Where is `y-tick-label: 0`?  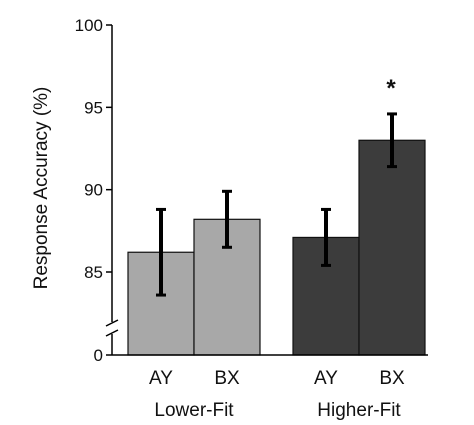 y-tick-label: 0 is located at coordinates (98, 355).